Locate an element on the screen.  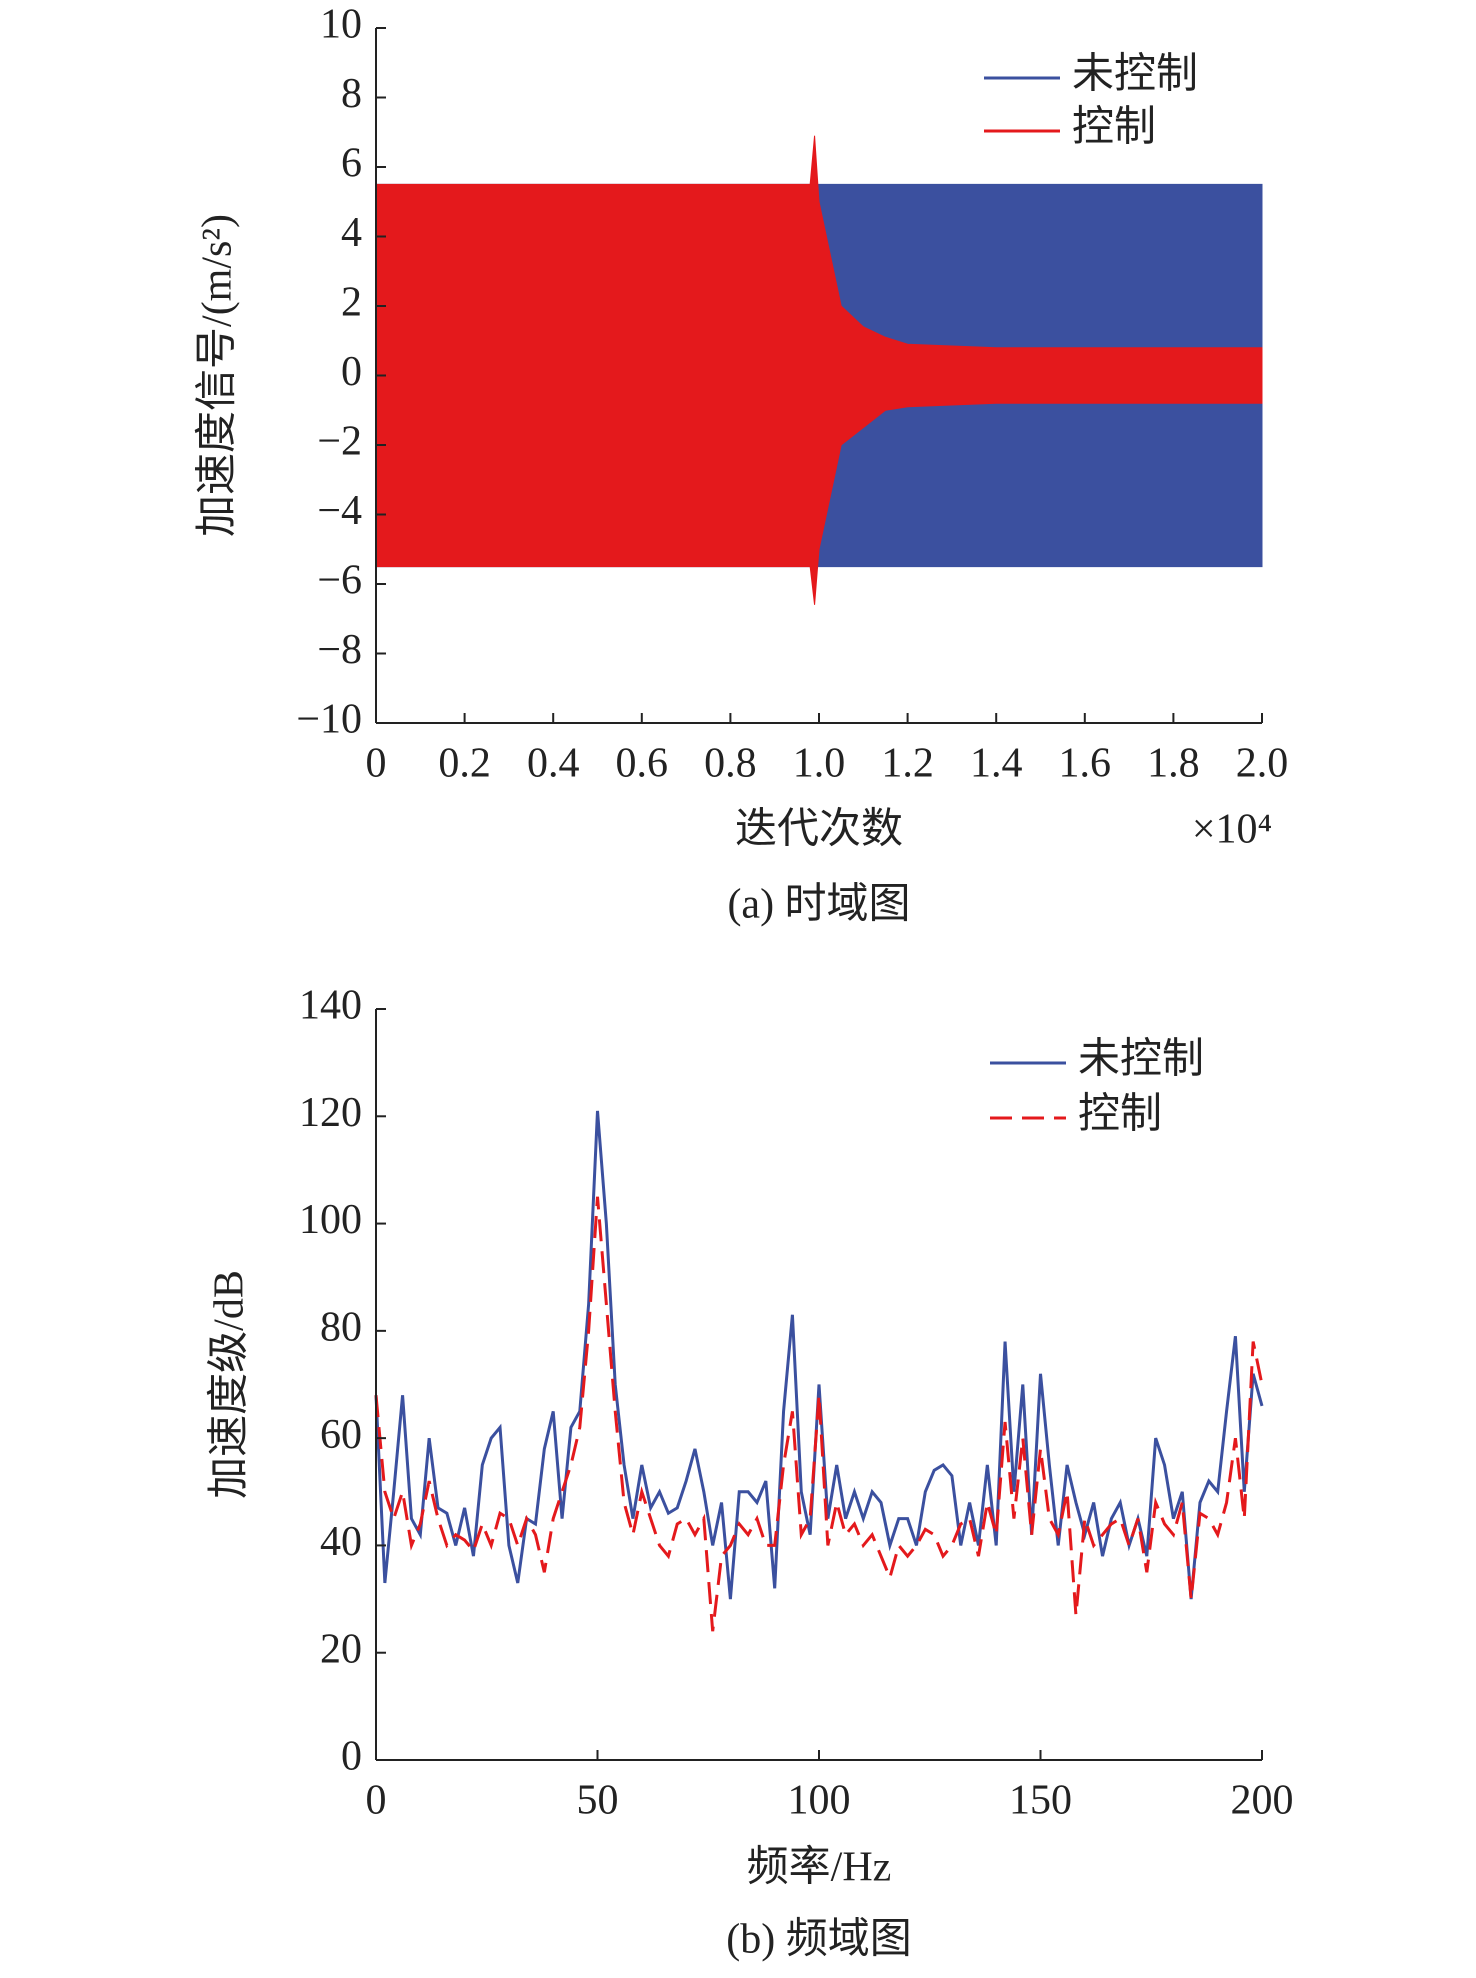
y-tick-label: 10 is located at coordinates (341, 25).